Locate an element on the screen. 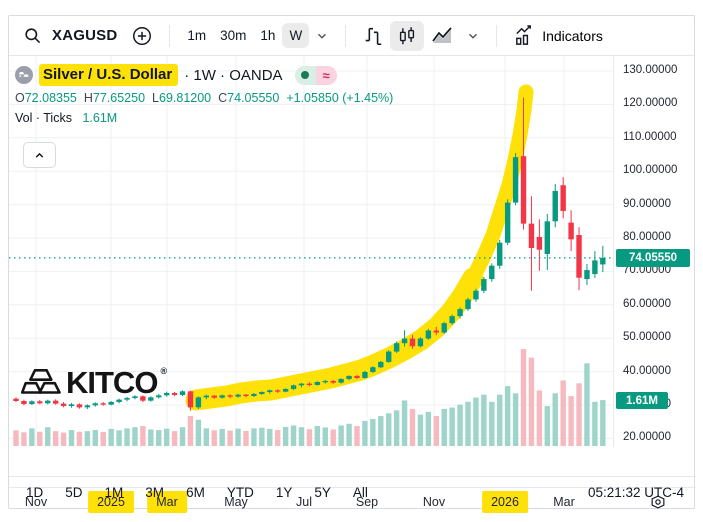 Image resolution: width=703 pixels, height=522 pixels. chevron-up-icon is located at coordinates (39, 155).